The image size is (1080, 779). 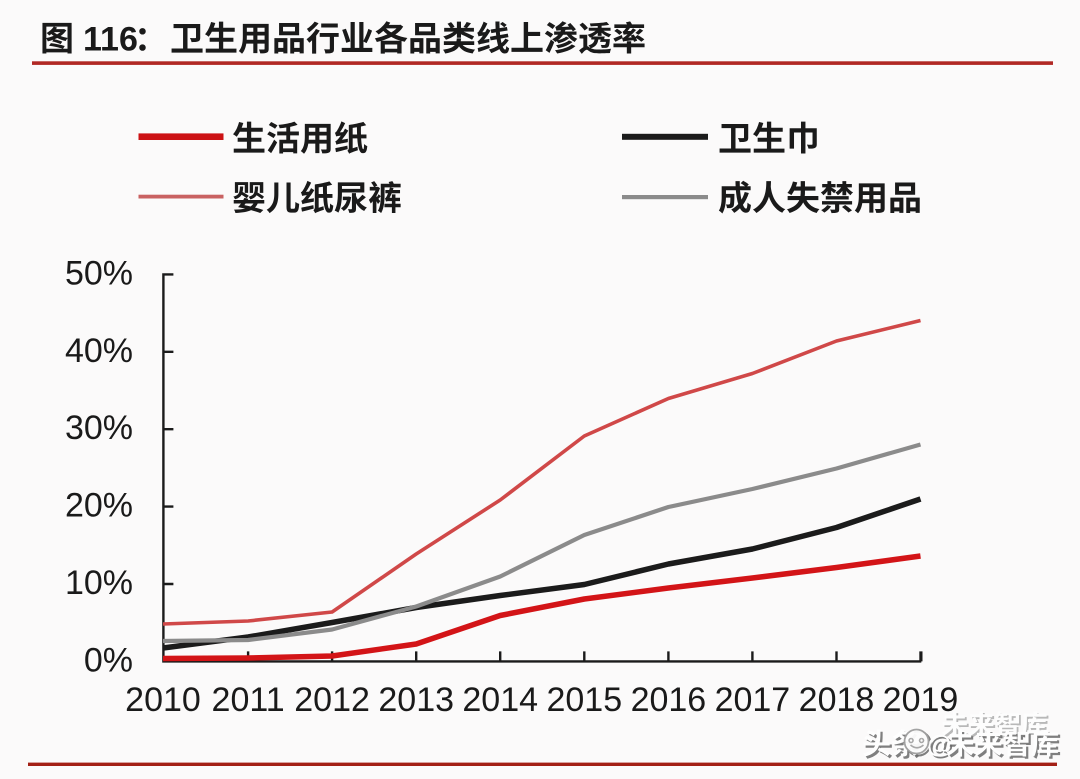 What do you see at coordinates (416, 700) in the screenshot?
I see `svg-text: 2013` at bounding box center [416, 700].